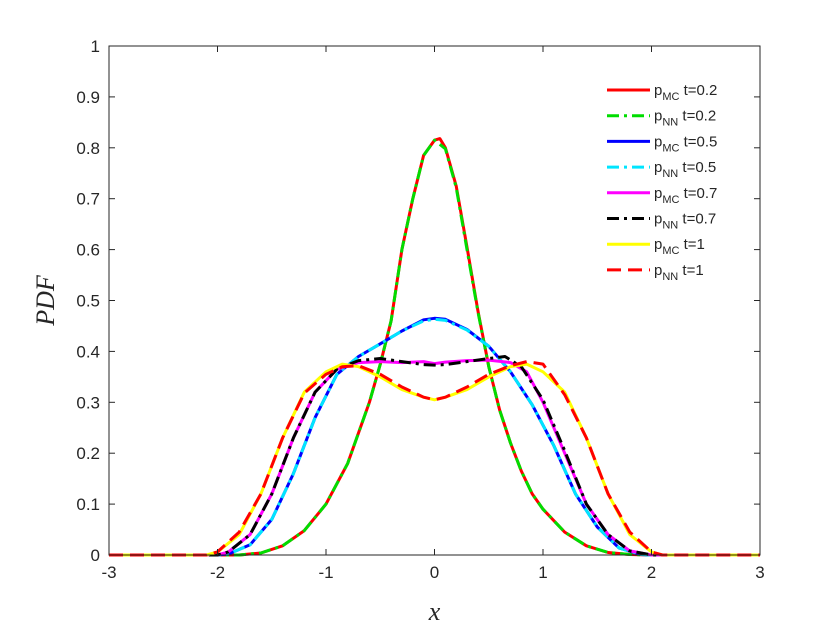 Image resolution: width=840 pixels, height=630 pixels. What do you see at coordinates (88, 504) in the screenshot?
I see `y-tick-label: 0.1` at bounding box center [88, 504].